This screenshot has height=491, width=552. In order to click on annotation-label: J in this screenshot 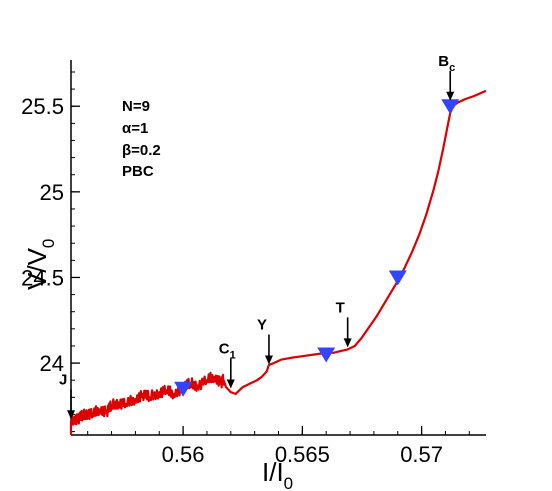, I will do `click(63, 379)`.